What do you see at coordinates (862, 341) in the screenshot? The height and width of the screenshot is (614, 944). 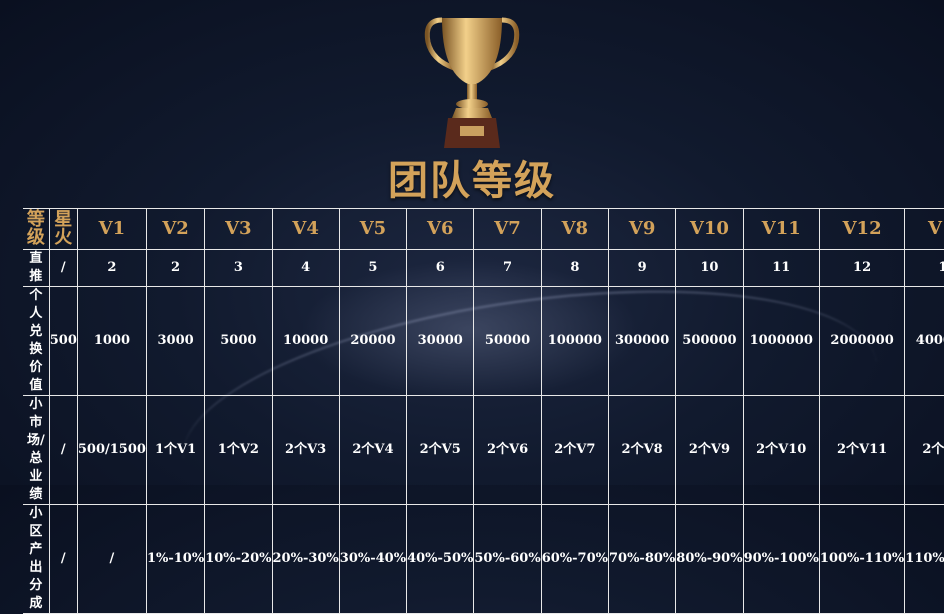 I see `table-cell: 2000000` at bounding box center [862, 341].